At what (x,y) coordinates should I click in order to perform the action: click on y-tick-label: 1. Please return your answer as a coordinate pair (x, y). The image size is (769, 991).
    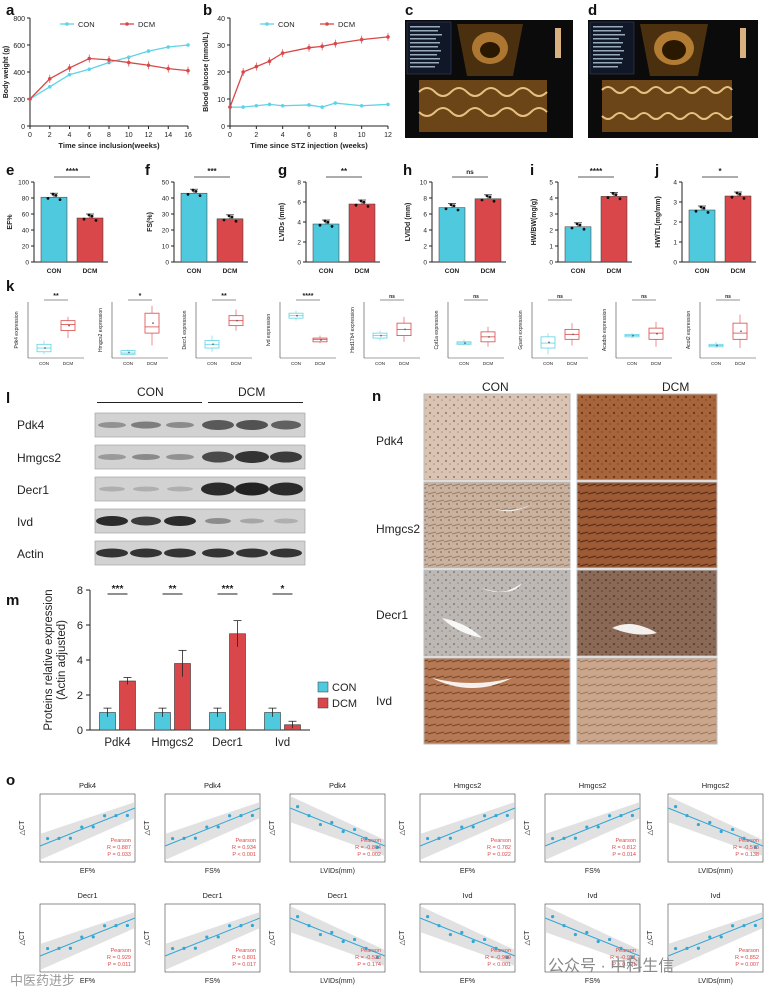
    Looking at the image, I should click on (551, 247).